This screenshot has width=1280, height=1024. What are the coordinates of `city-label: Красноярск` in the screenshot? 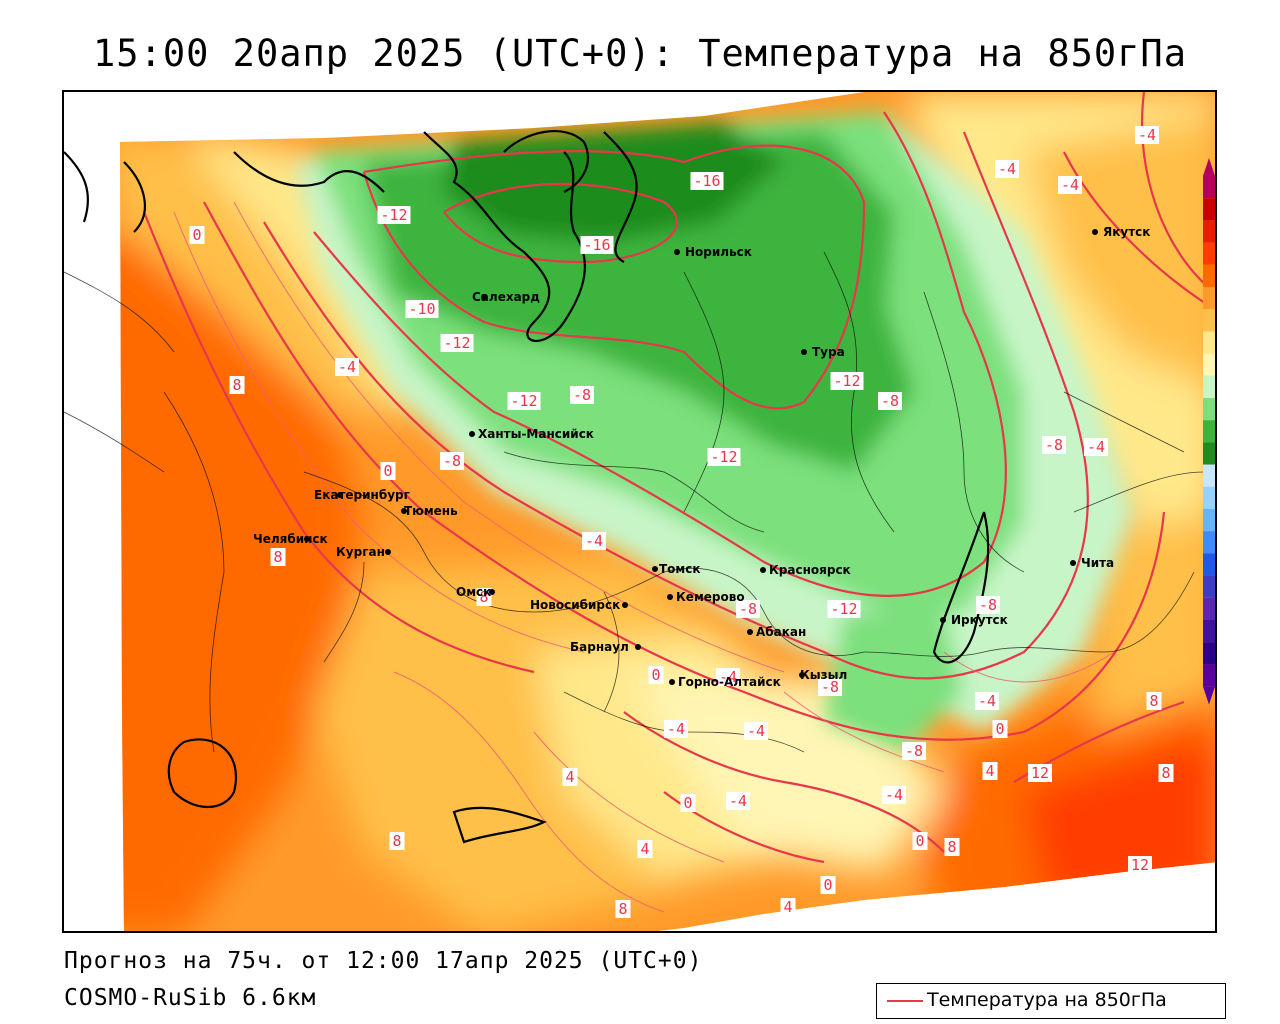 It's located at (810, 570).